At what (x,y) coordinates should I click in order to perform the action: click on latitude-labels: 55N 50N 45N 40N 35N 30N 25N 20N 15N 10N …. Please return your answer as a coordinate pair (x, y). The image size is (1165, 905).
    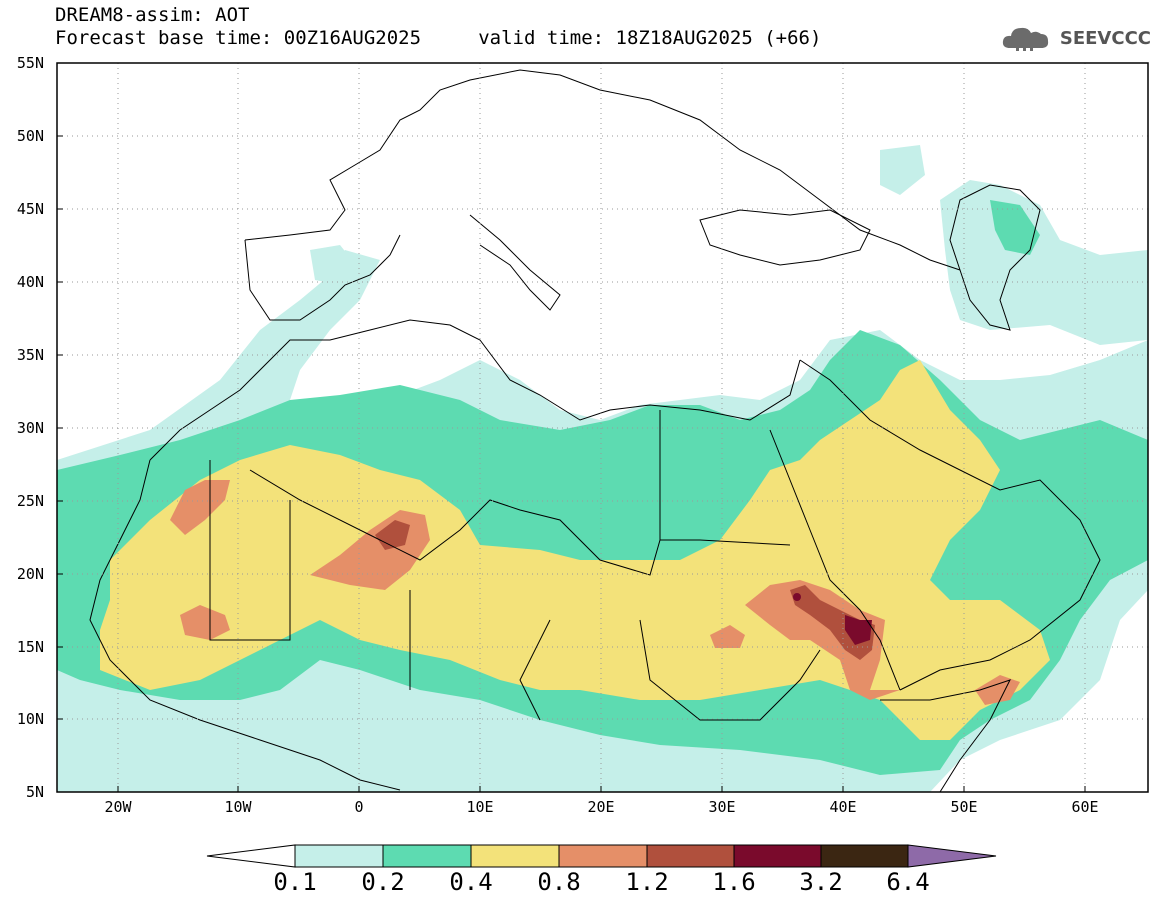
    Looking at the image, I should click on (30, 427).